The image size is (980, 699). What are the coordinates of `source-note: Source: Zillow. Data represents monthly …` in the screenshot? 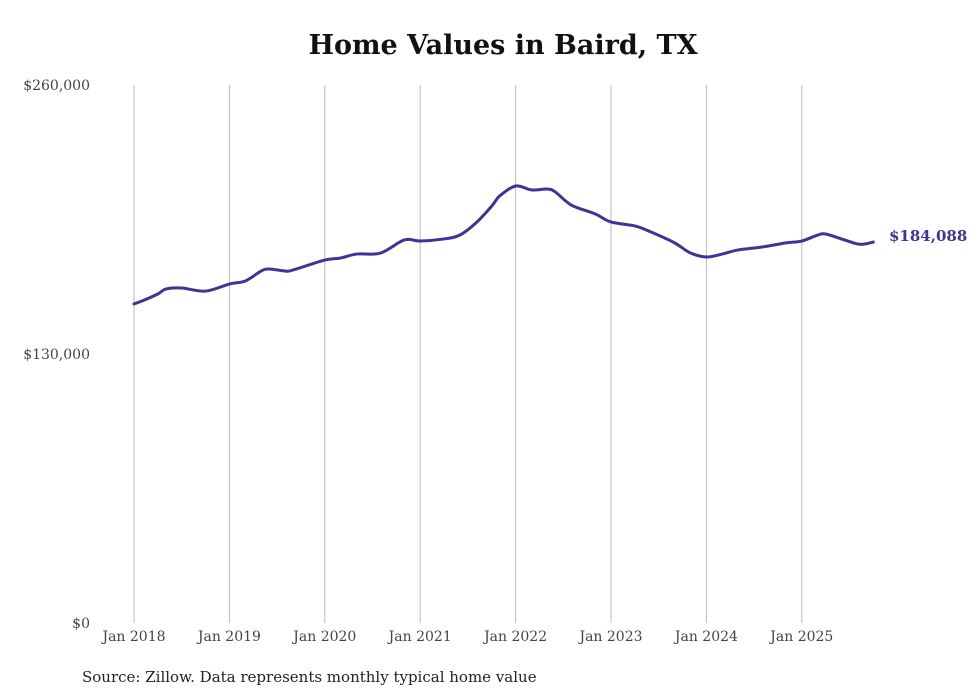 It's located at (309, 677).